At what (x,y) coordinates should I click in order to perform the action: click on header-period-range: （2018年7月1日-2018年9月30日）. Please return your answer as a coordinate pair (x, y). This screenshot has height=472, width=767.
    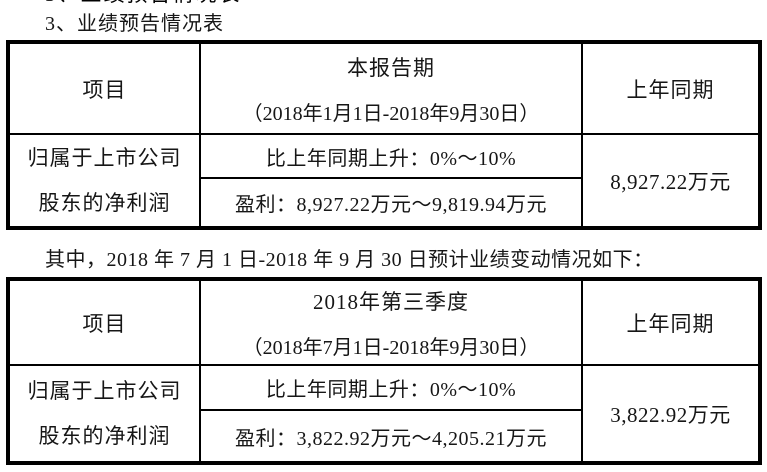
    Looking at the image, I should click on (391, 347).